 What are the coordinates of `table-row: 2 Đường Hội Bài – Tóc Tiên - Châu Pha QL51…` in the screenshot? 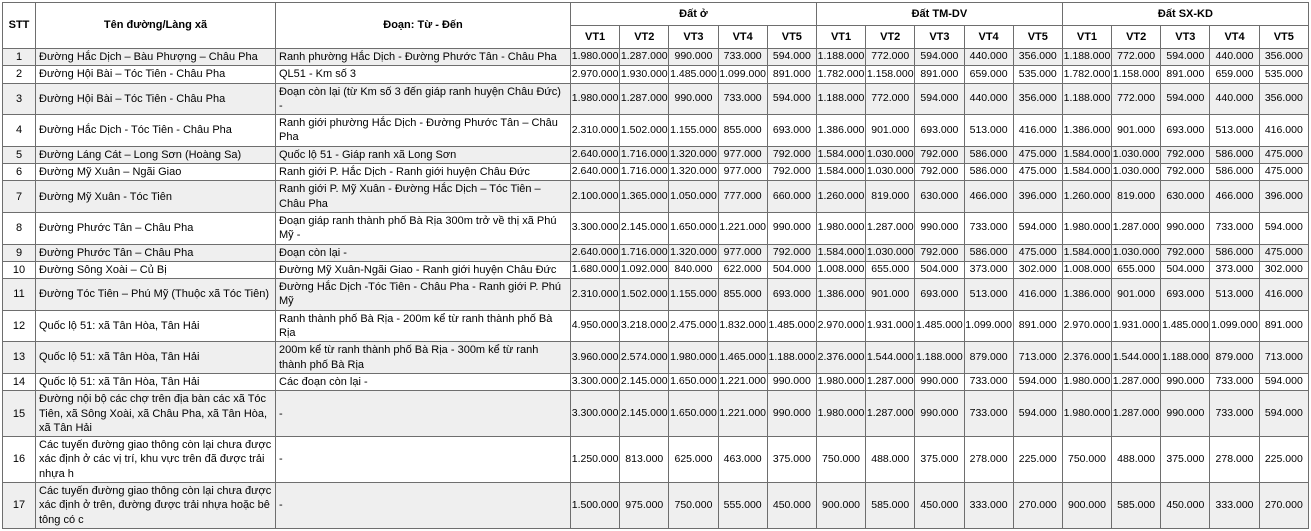 It's located at (656, 74).